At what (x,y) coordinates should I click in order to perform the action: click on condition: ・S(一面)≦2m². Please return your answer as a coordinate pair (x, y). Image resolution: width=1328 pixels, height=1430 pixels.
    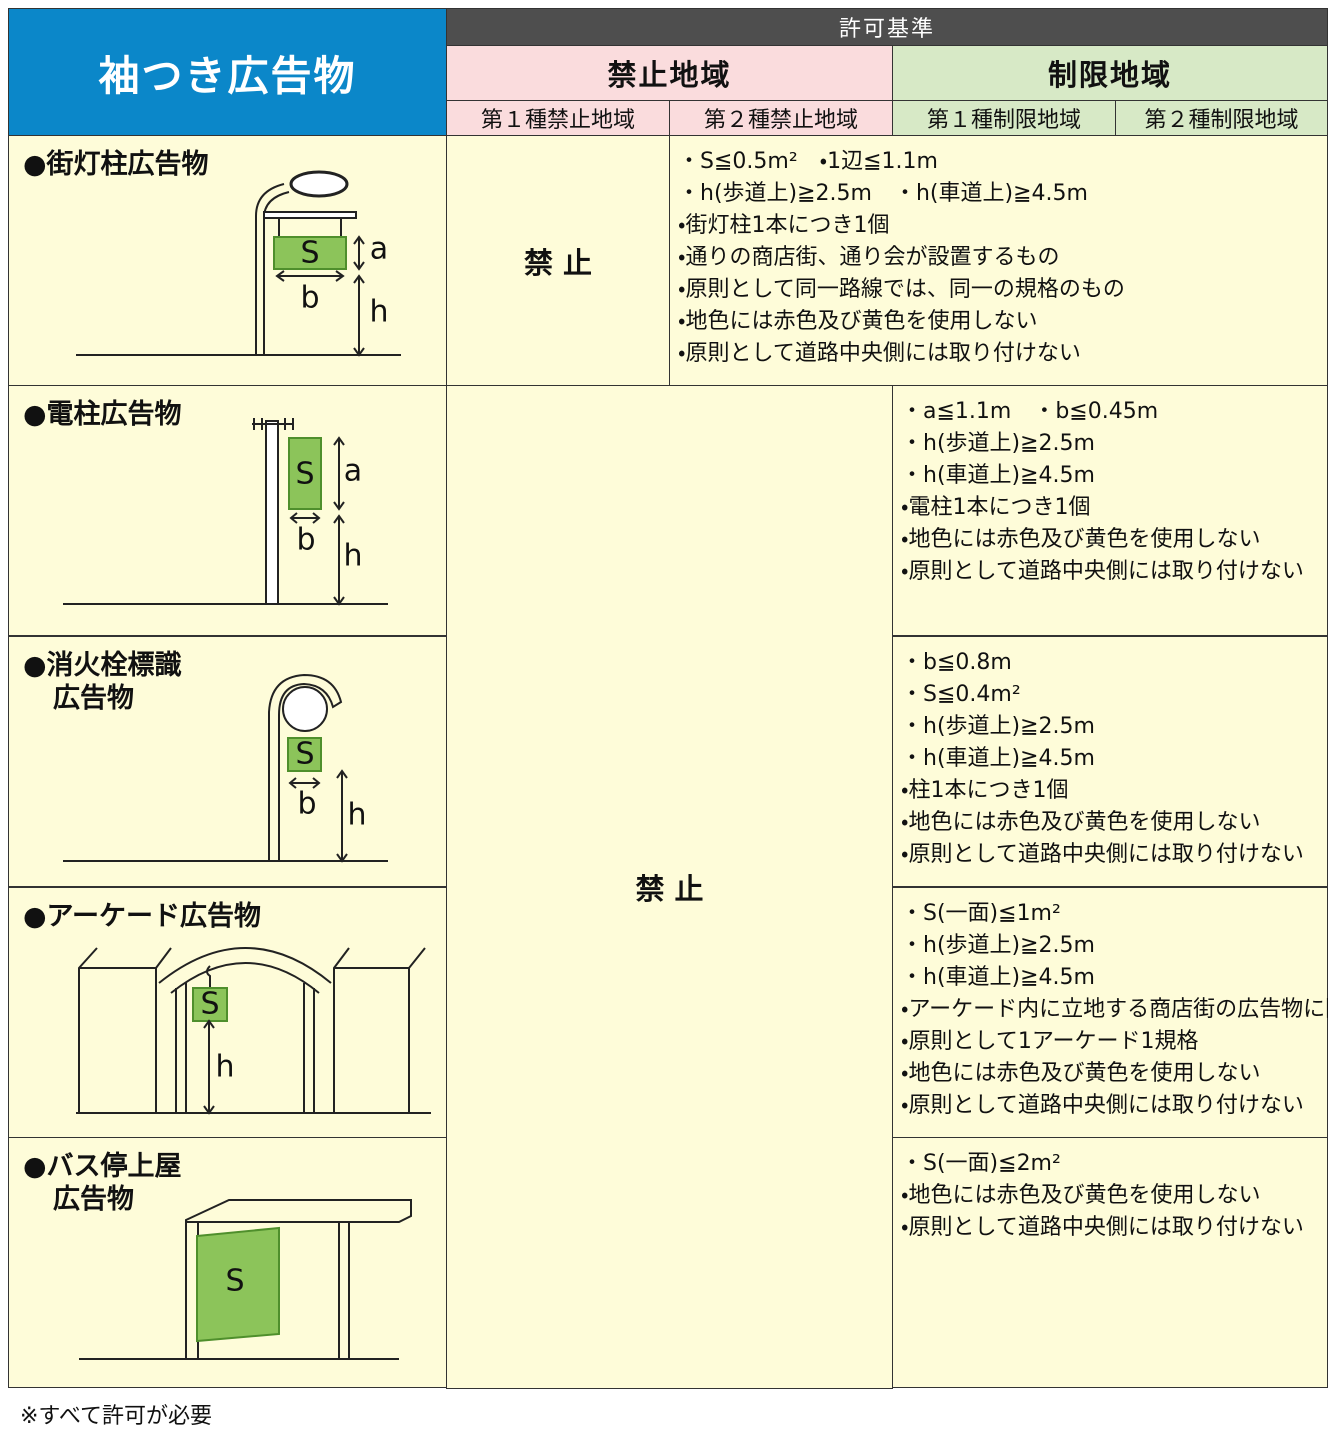
    Looking at the image, I should click on (981, 1163).